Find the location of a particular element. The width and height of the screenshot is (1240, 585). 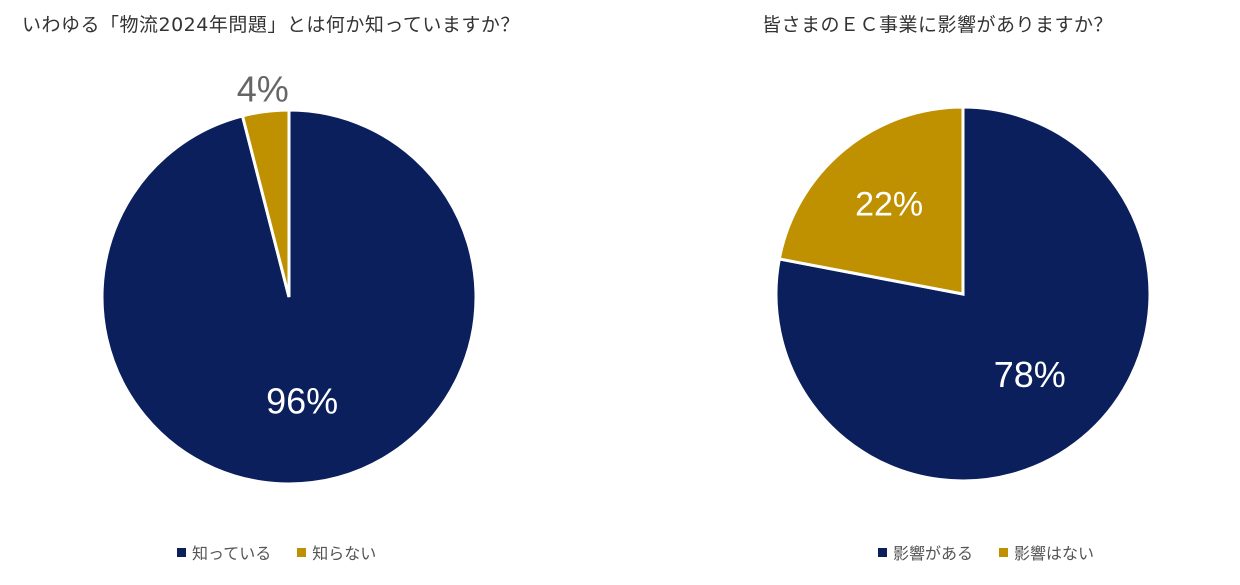

pie-data-label: 78% is located at coordinates (1030, 374).